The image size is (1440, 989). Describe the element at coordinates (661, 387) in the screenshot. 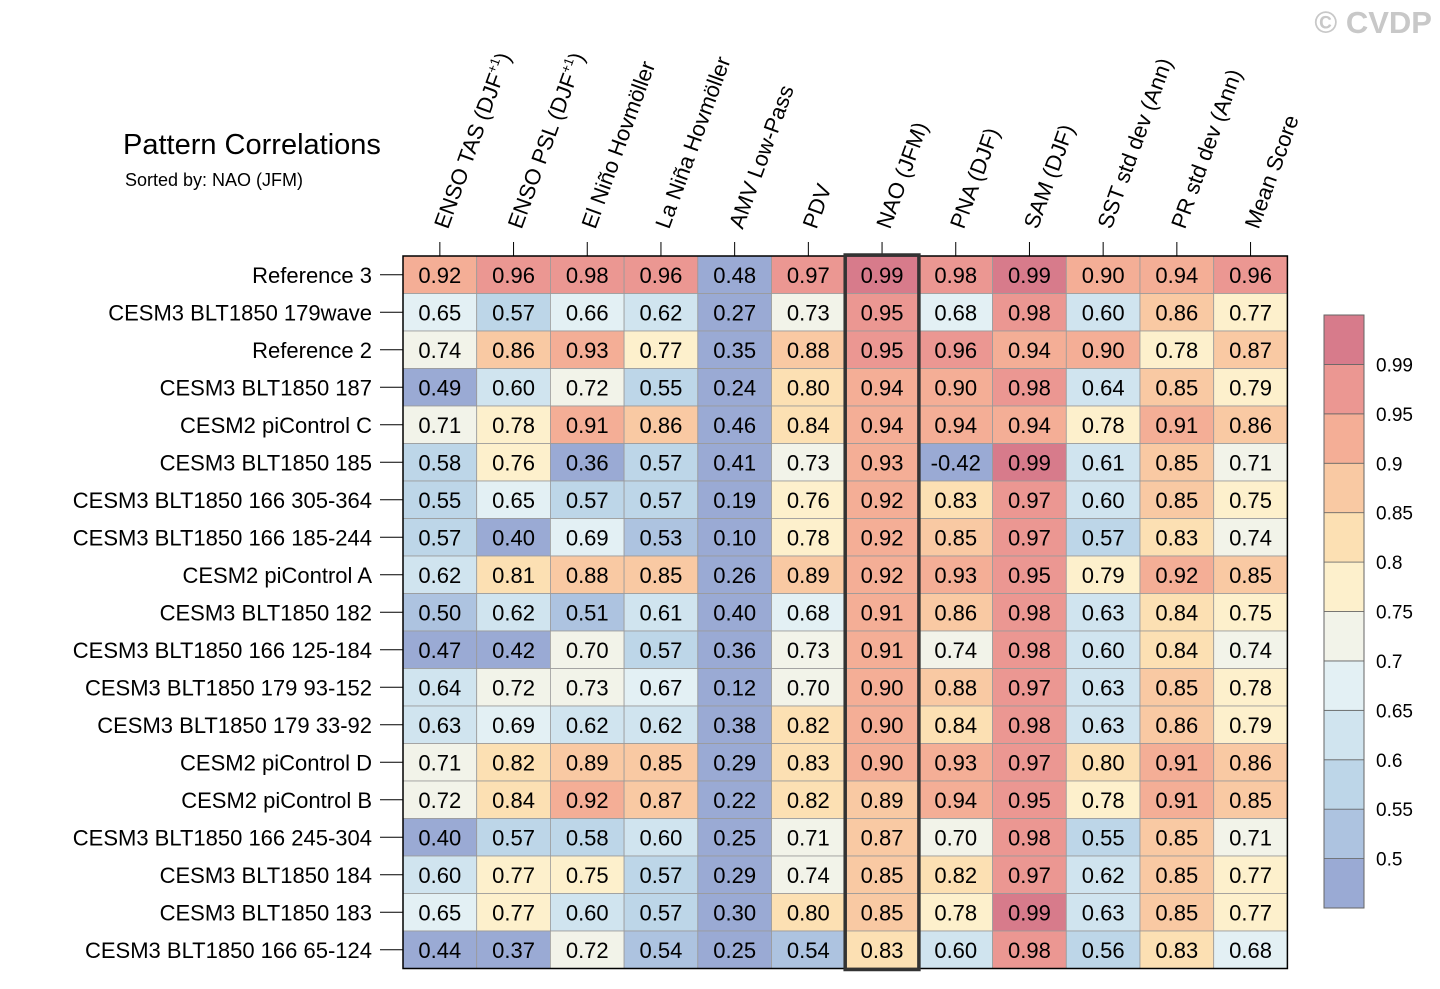

I see `cell-value: 0.55` at that location.